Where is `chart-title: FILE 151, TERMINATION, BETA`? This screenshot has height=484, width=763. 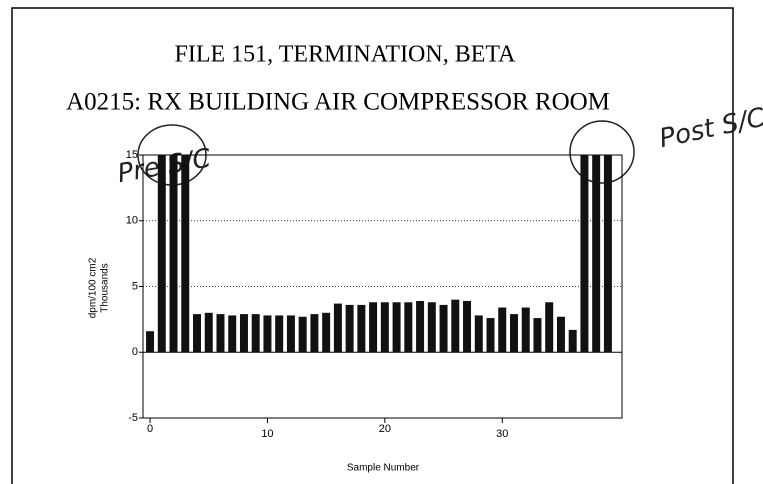
chart-title: FILE 151, TERMINATION, BETA is located at coordinates (346, 55).